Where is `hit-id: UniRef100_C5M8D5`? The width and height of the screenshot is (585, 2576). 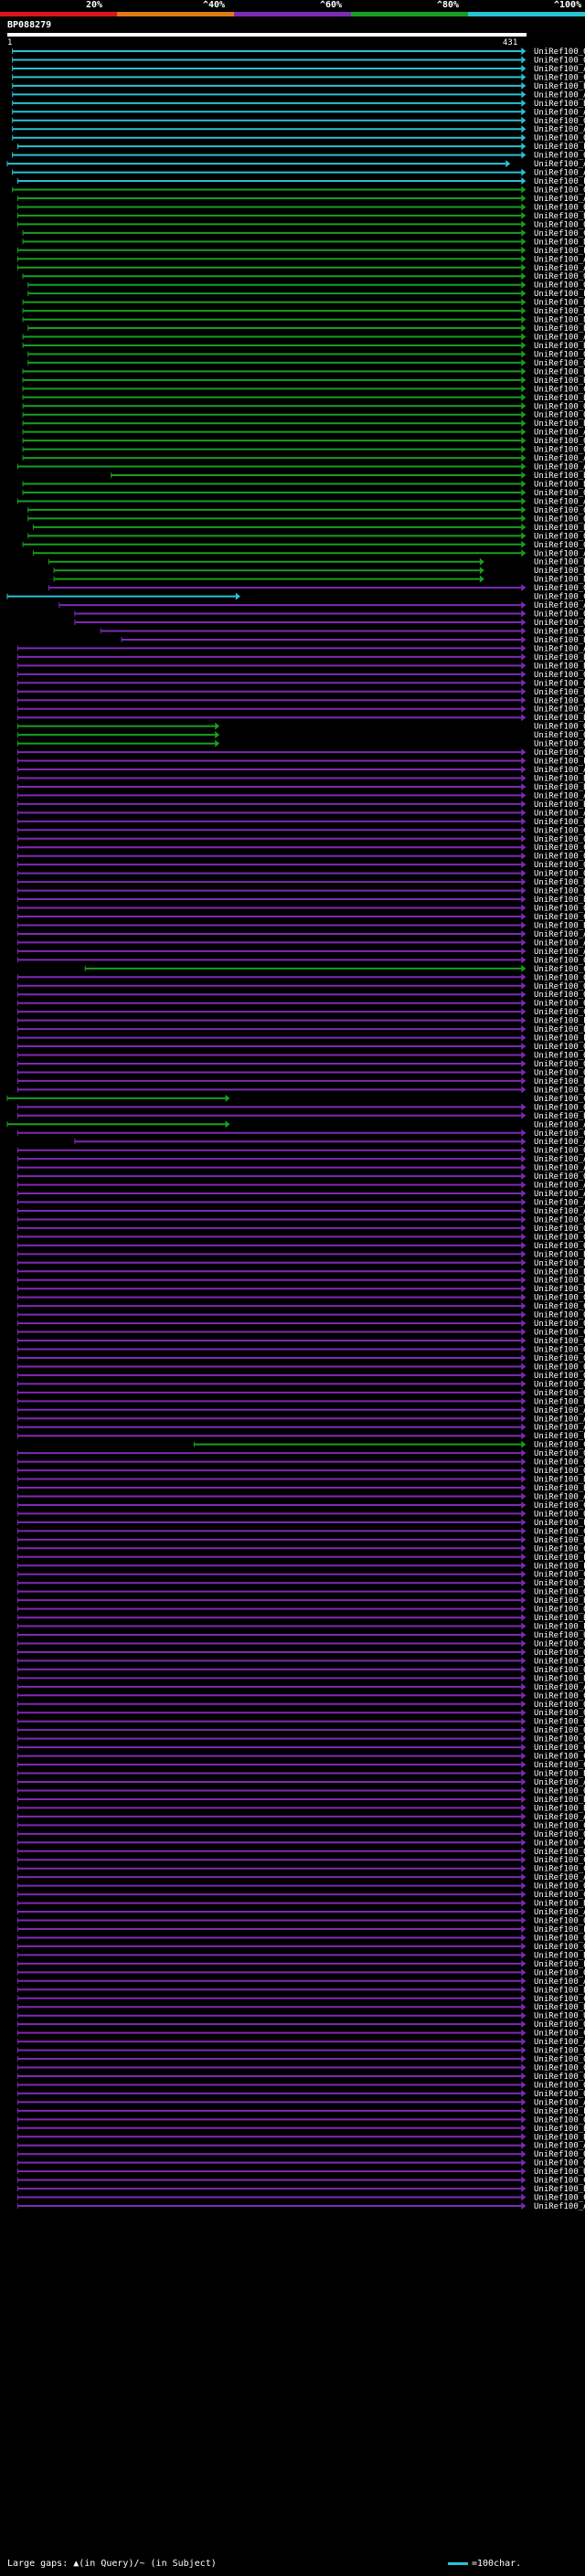
hit-id: UniRef100_C5M8D5 is located at coordinates (560, 1333).